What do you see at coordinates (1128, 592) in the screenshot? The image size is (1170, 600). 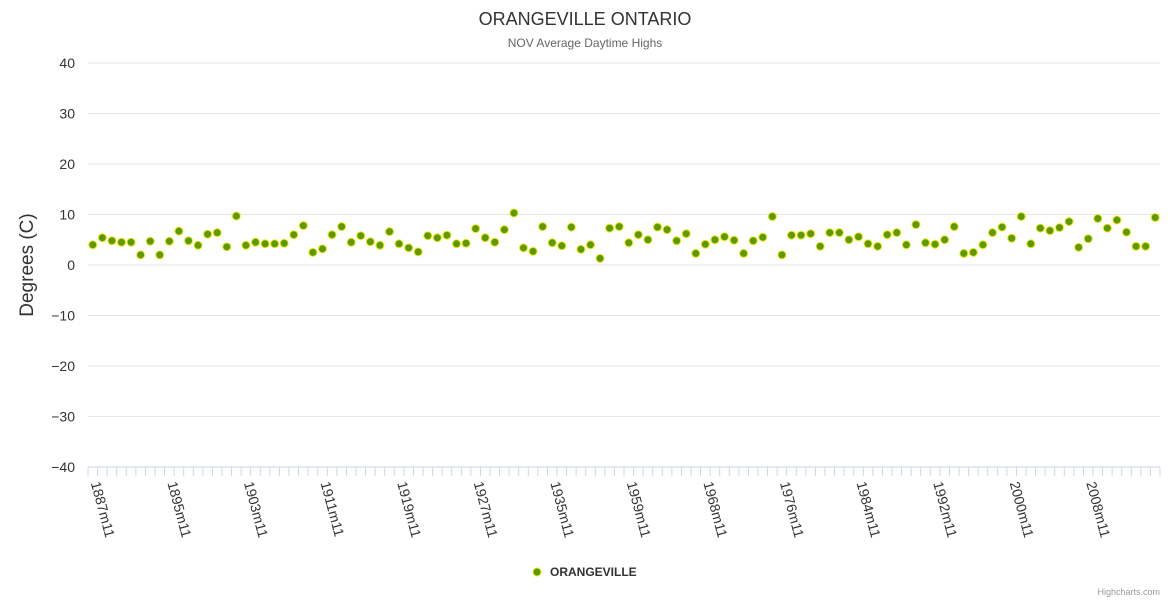 I see `credits-link: Highcharts.com` at bounding box center [1128, 592].